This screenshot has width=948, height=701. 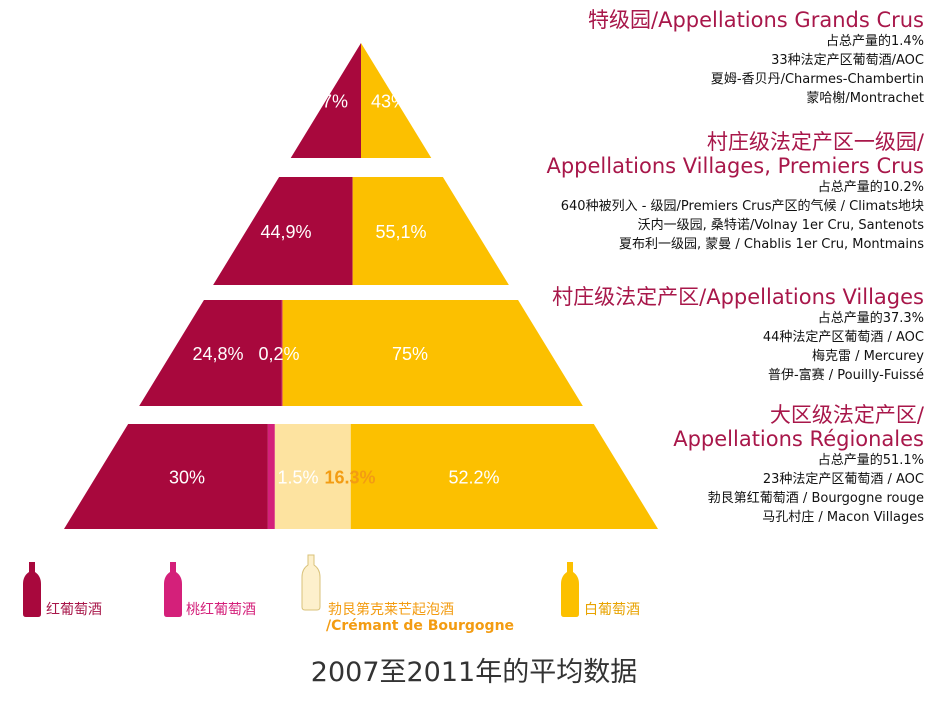 I want to click on tier-1-detail-1: 占总产量的1.4%, so click(x=874, y=41).